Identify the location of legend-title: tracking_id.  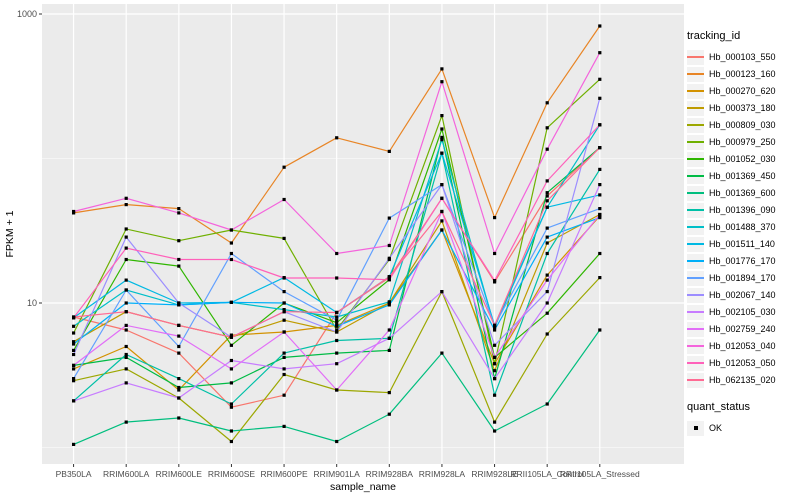
(714, 36).